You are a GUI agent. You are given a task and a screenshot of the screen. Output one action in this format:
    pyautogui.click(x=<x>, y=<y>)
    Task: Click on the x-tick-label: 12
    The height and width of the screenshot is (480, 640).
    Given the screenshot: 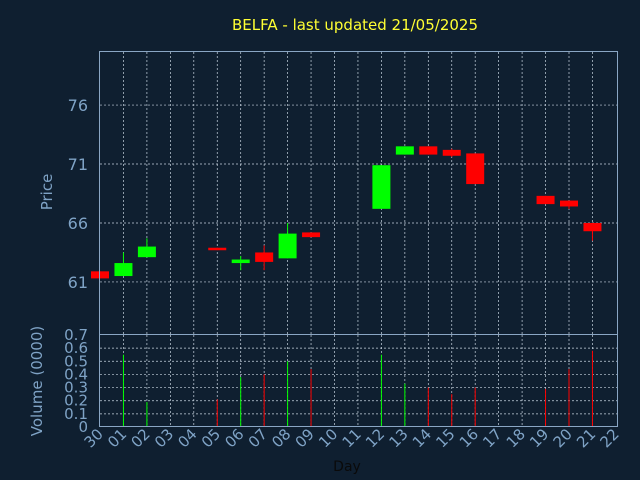 What is the action you would take?
    pyautogui.click(x=375, y=438)
    